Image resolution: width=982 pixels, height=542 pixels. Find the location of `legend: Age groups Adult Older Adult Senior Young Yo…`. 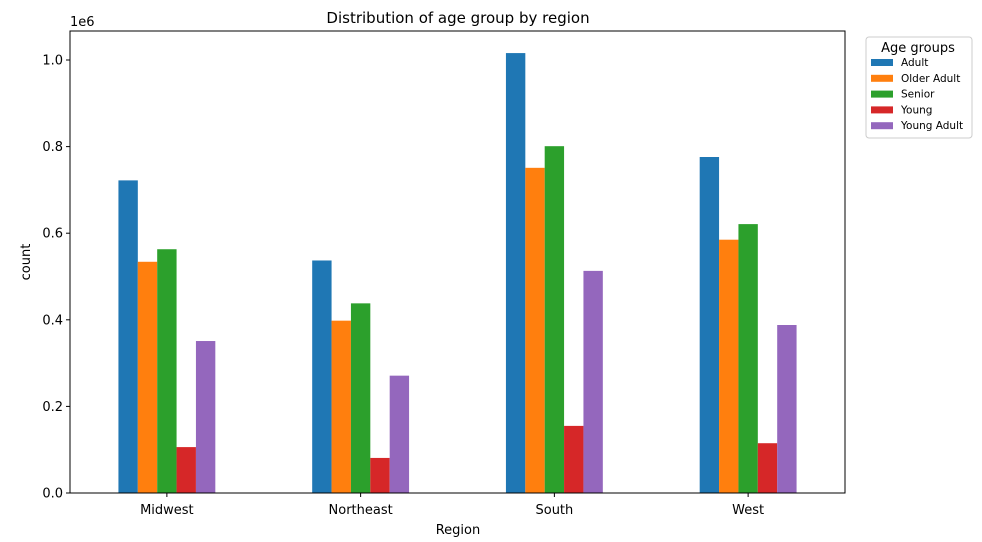

legend: Age groups Adult Older Adult Senior Young Yo… is located at coordinates (919, 87).